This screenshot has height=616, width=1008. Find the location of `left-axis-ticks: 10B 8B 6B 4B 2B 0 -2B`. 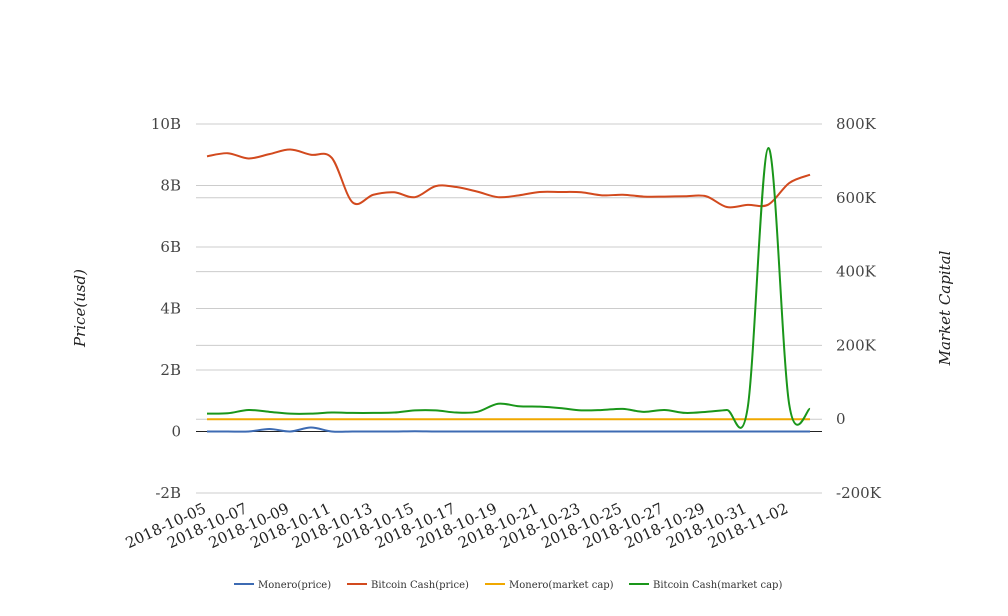

left-axis-ticks: 10B 8B 6B 4B 2B 0 -2B is located at coordinates (166, 308).